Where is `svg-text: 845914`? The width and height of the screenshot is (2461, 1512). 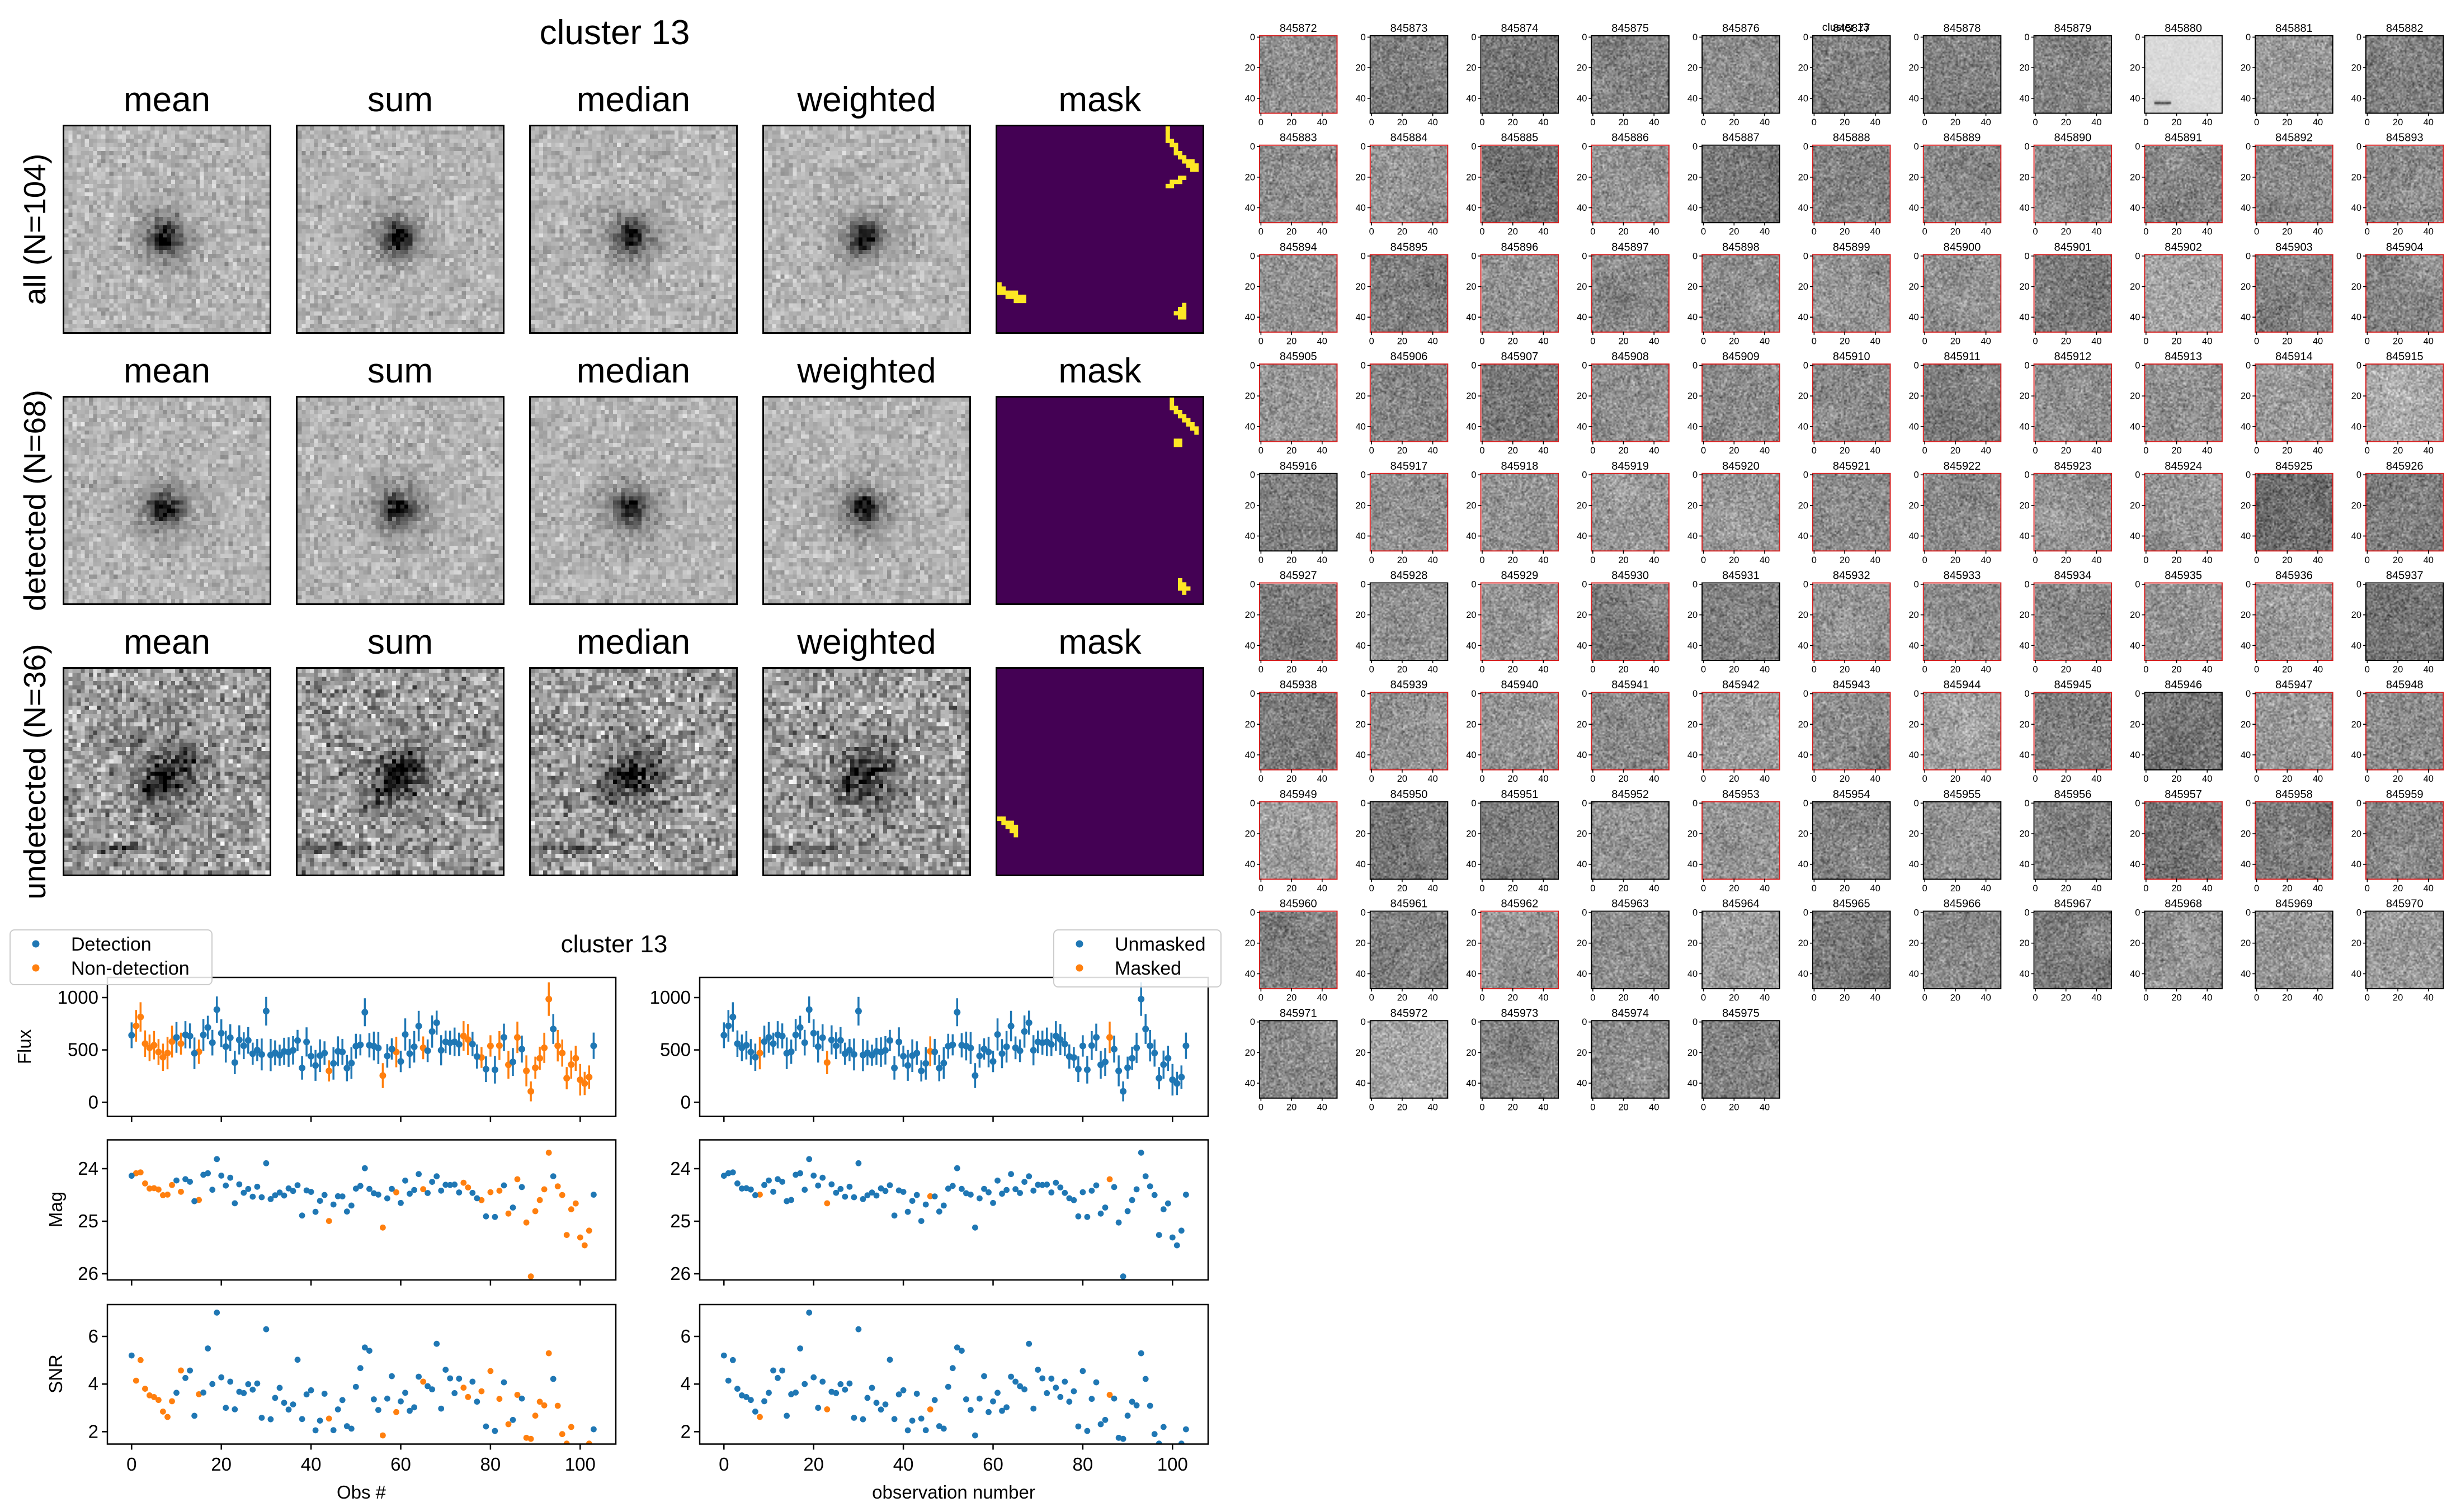
svg-text: 845914 is located at coordinates (2294, 357).